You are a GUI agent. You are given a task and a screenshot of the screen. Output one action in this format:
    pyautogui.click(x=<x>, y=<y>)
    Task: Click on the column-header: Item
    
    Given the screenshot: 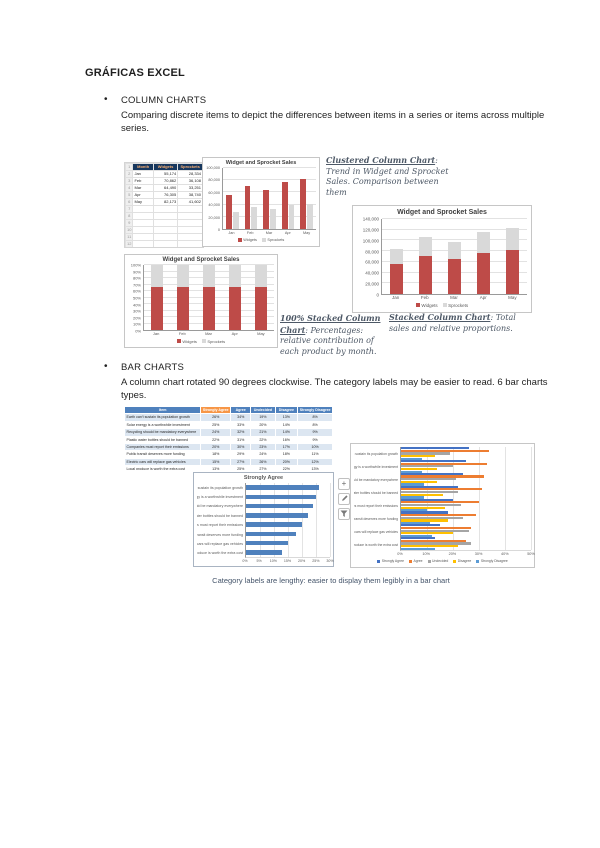 What is the action you would take?
    pyautogui.click(x=163, y=410)
    